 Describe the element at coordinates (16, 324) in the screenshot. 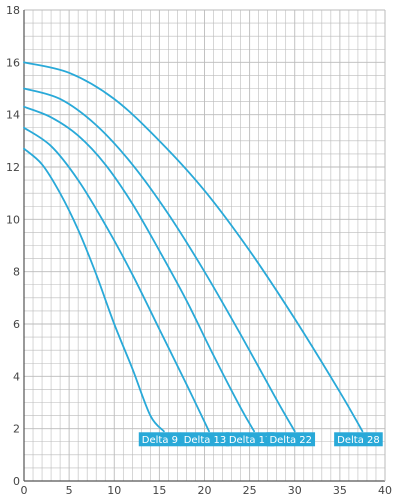

I see `y-tick-label: 6` at that location.